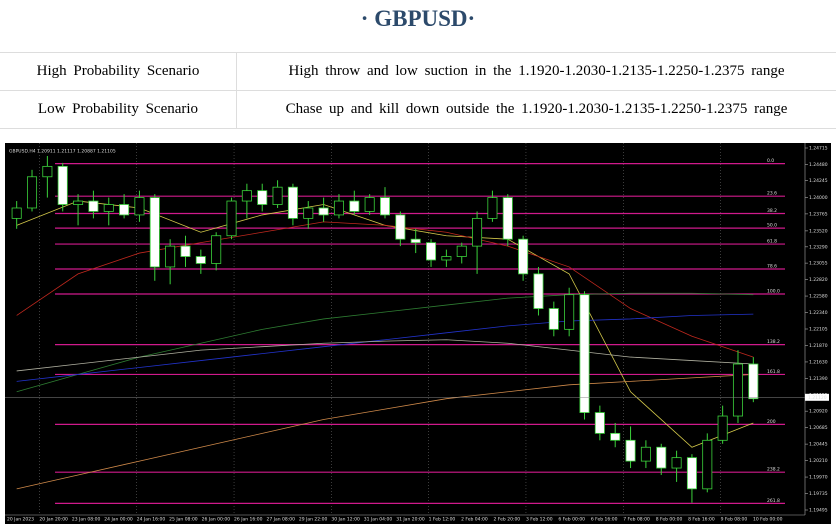 This screenshot has width=836, height=528. What do you see at coordinates (818, 494) in the screenshot?
I see `y-tick-label: 1.19735` at bounding box center [818, 494].